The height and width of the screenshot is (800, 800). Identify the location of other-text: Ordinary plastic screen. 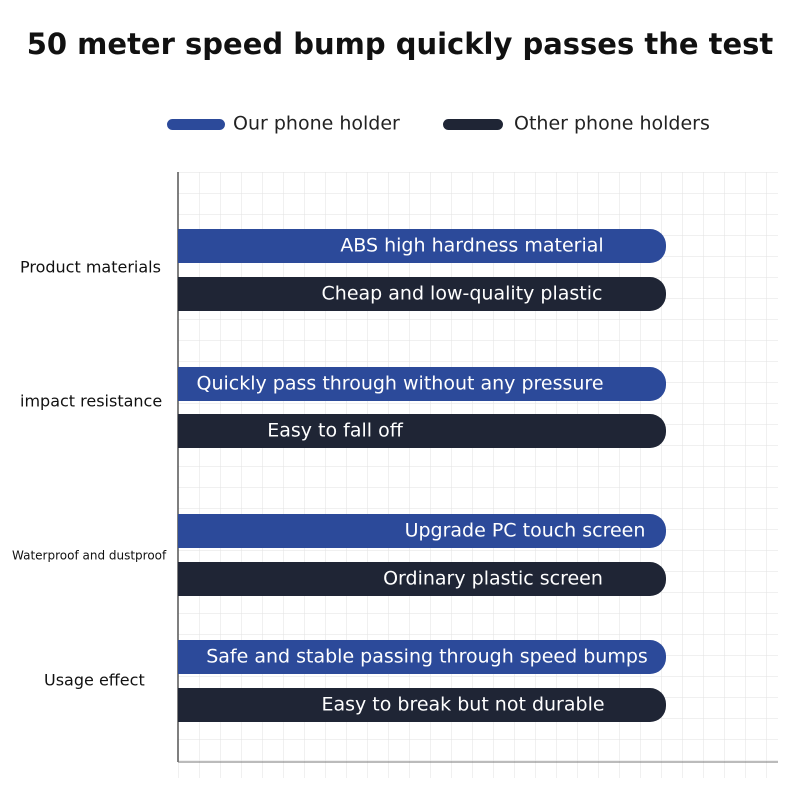
(493, 579).